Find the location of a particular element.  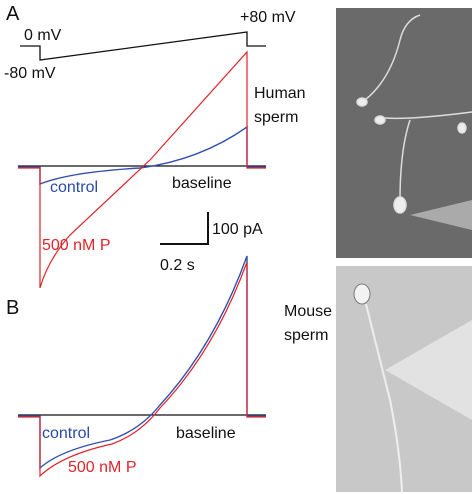

panel-label: A is located at coordinates (13, 14).